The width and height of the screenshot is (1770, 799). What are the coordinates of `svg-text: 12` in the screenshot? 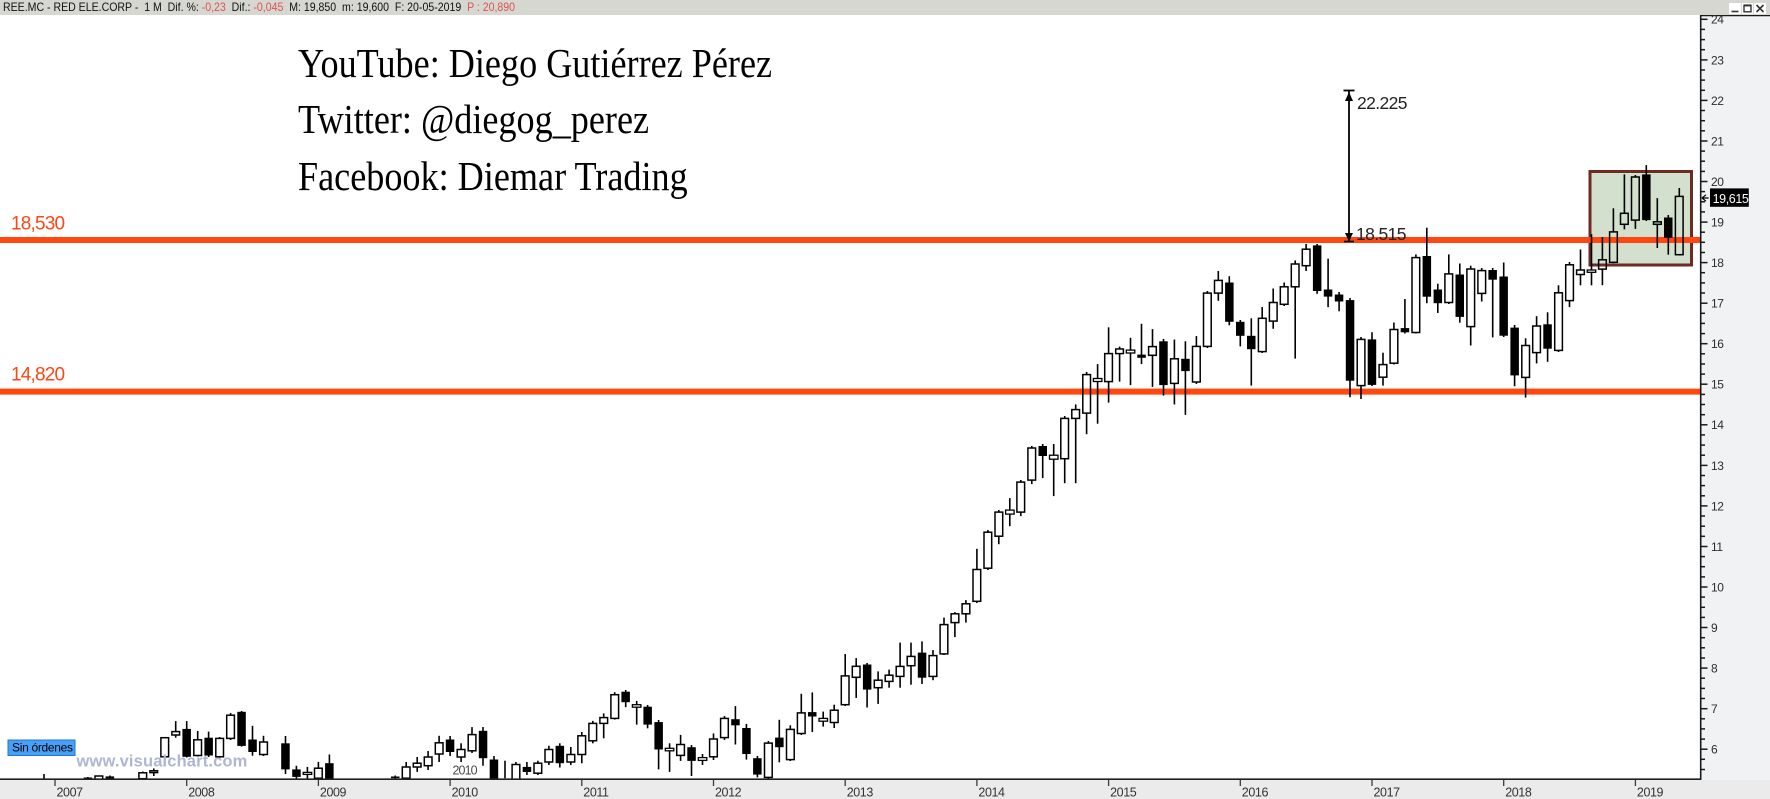 It's located at (1717, 506).